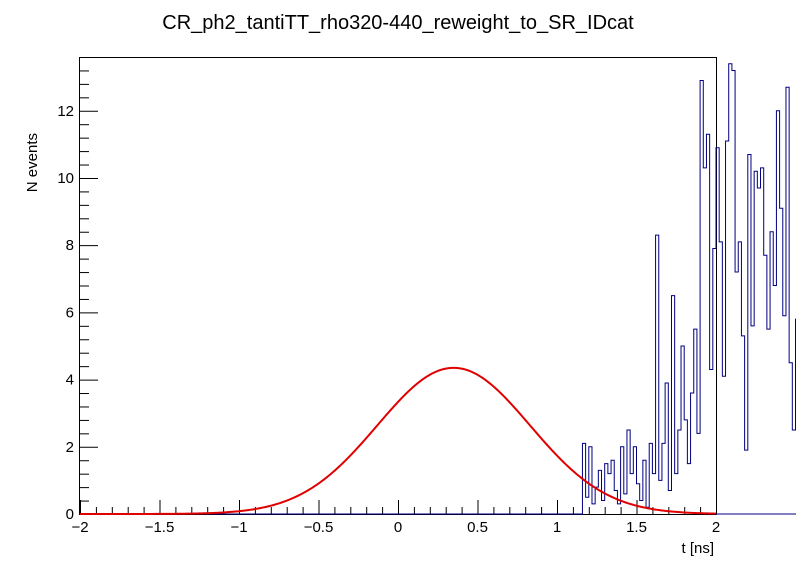 This screenshot has width=796, height=572. What do you see at coordinates (160, 527) in the screenshot?
I see `x-tick-label: −1.5` at bounding box center [160, 527].